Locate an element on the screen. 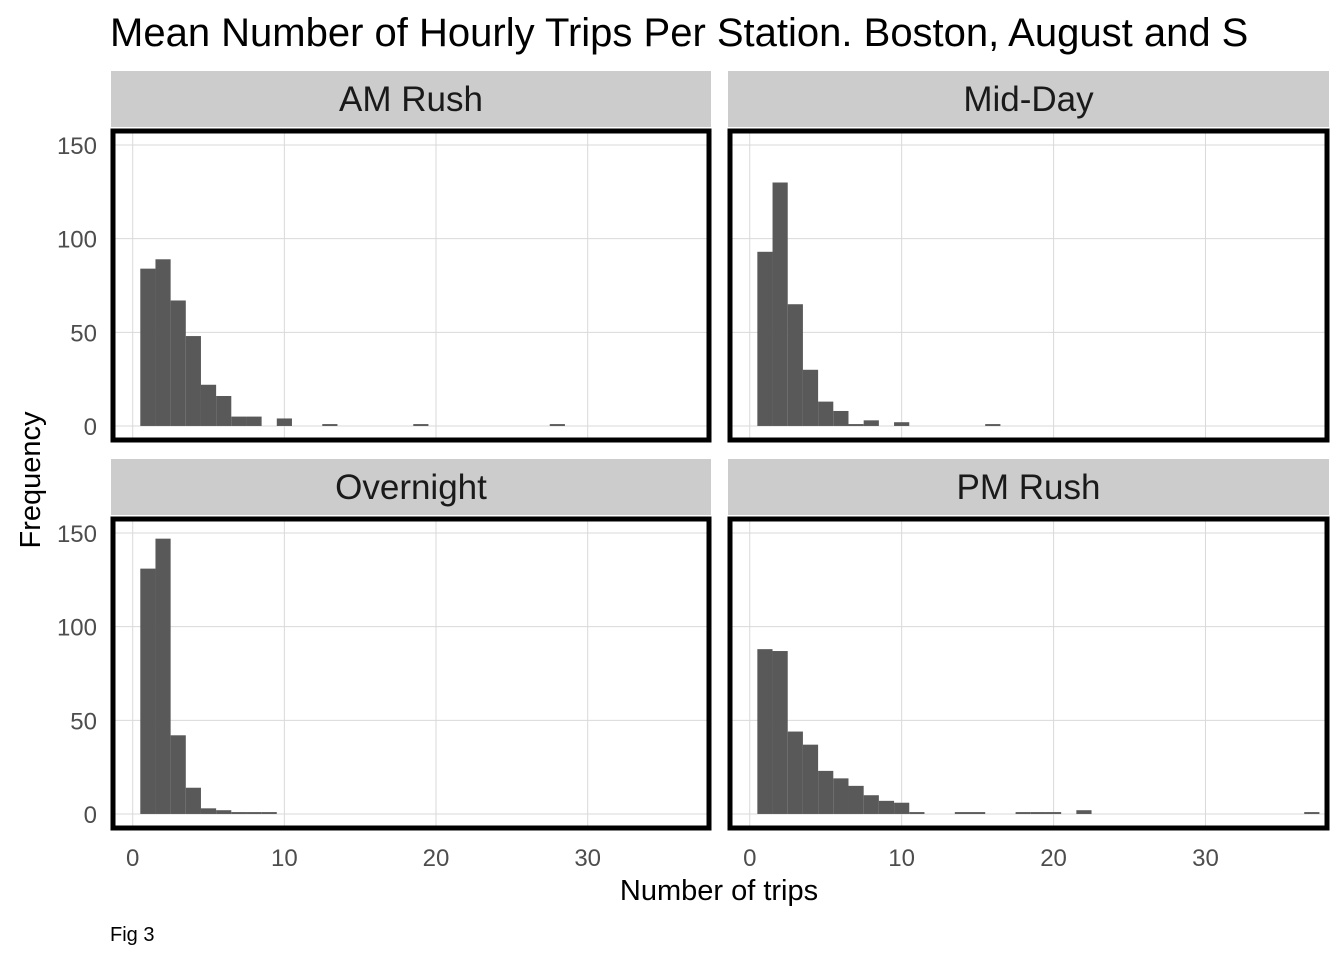 The width and height of the screenshot is (1344, 960). facet-strip-label: Overnight is located at coordinates (411, 487).